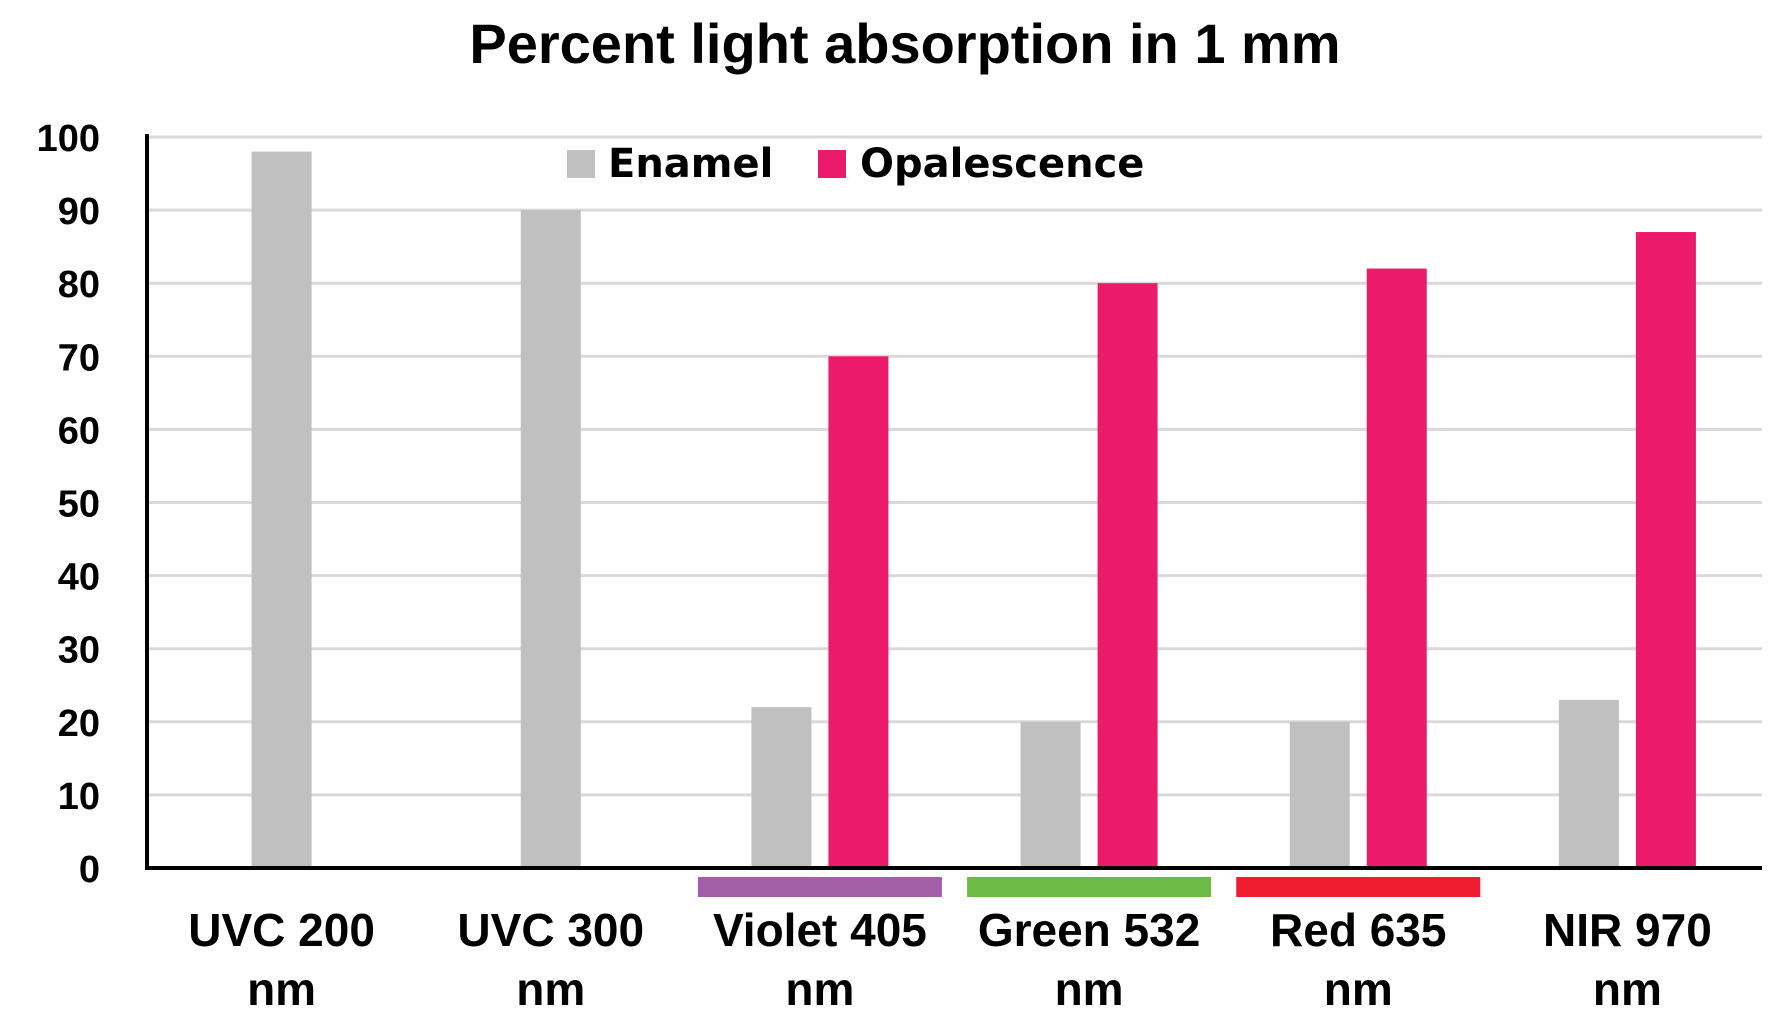  Describe the element at coordinates (690, 164) in the screenshot. I see `legend-label-enamel: Enamel` at that location.